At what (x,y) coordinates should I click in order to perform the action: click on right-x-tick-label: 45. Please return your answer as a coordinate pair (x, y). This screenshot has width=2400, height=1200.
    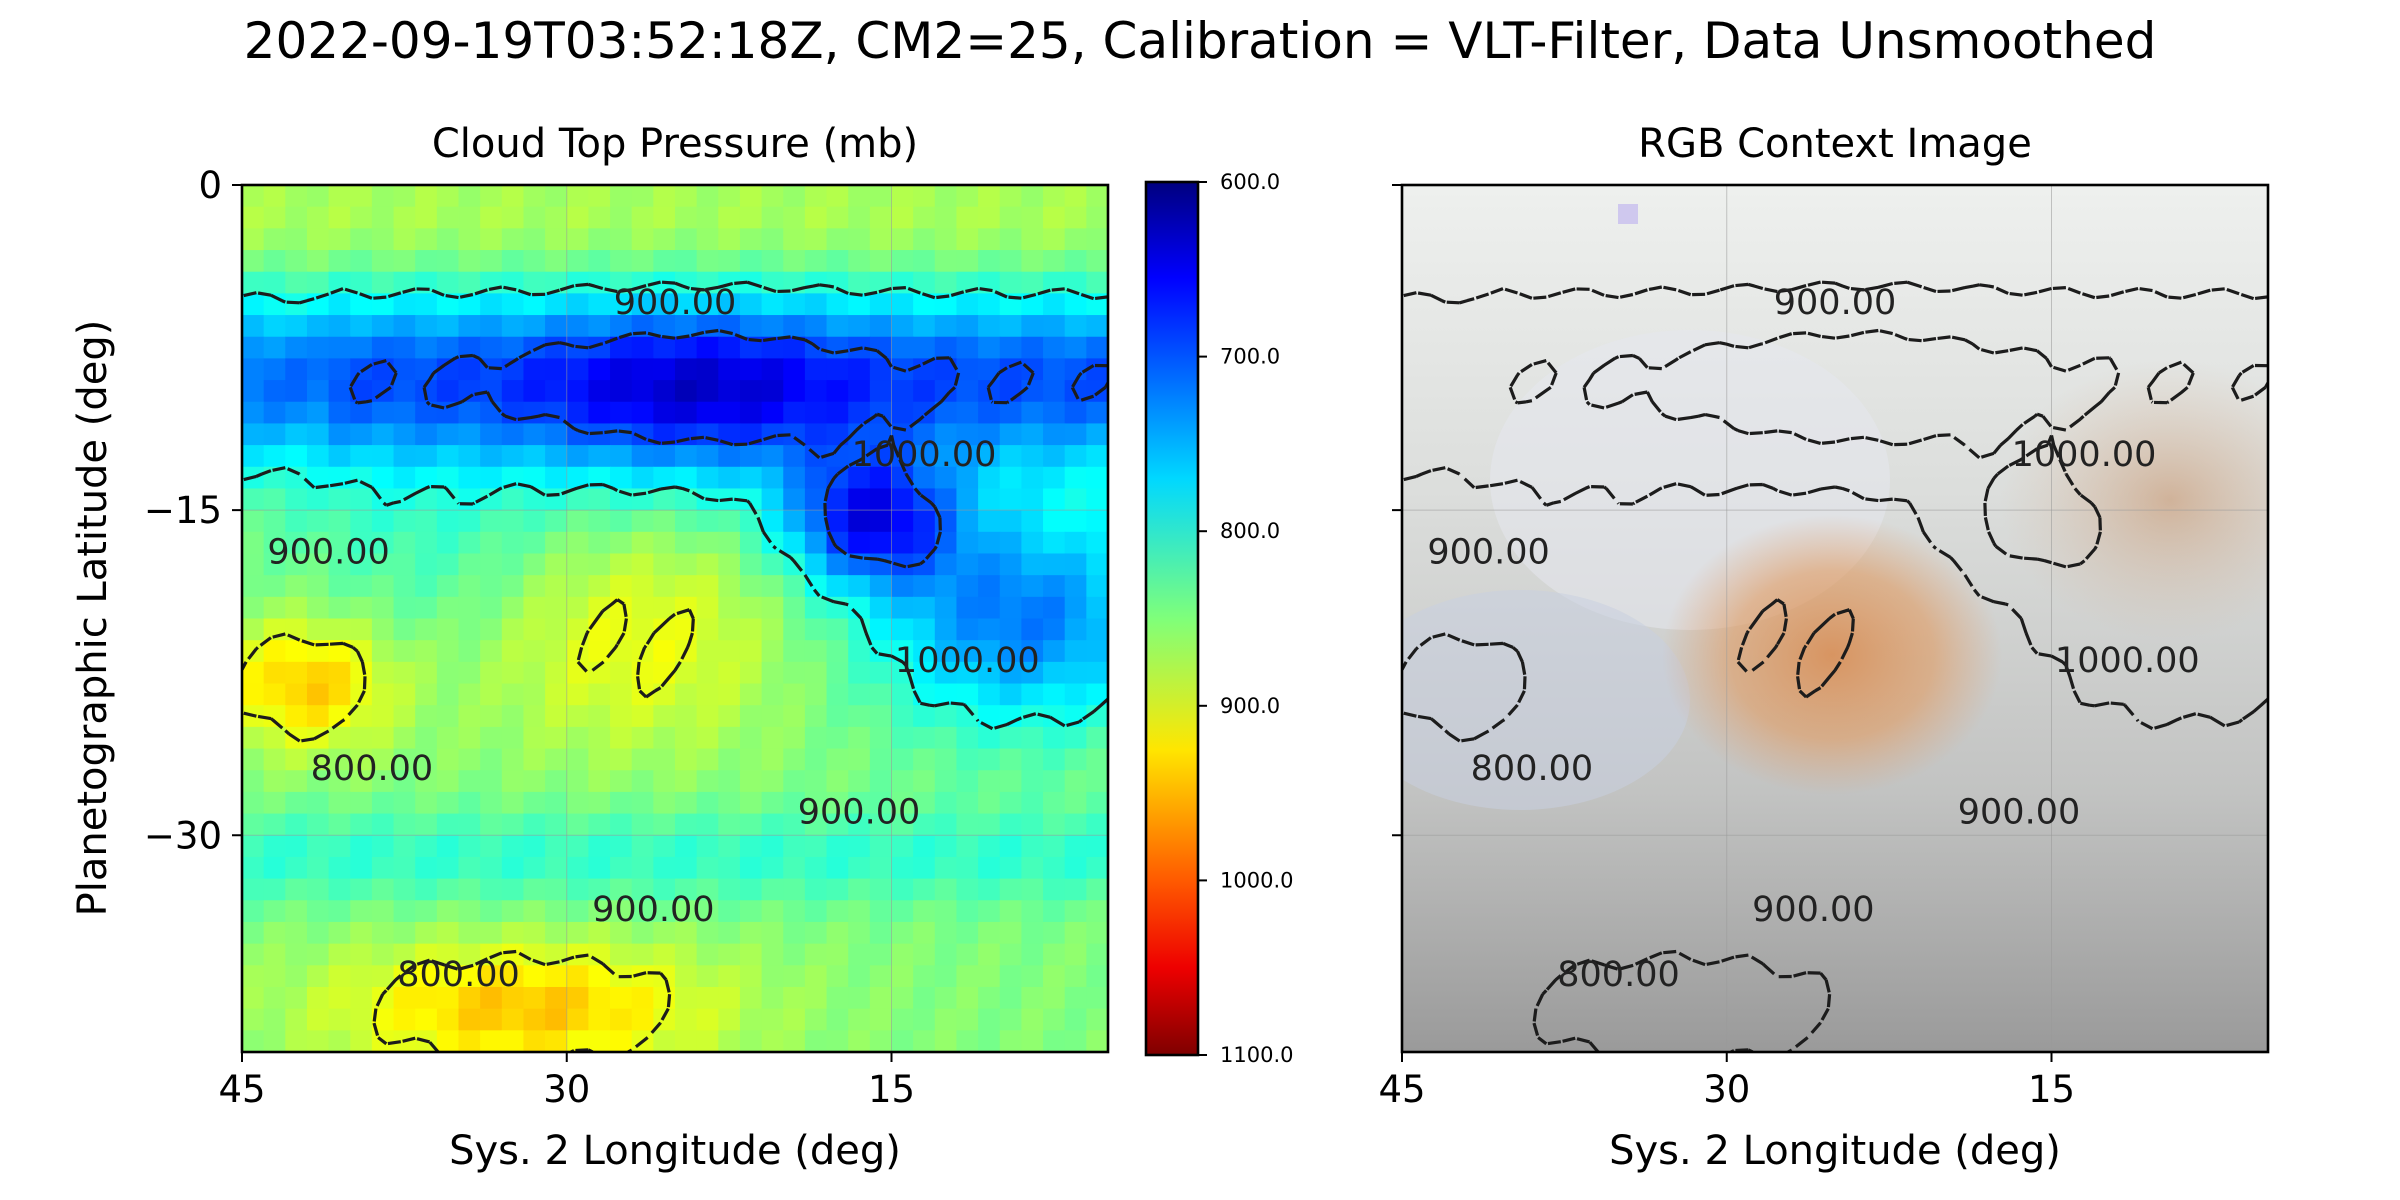
    Looking at the image, I should click on (1401, 1089).